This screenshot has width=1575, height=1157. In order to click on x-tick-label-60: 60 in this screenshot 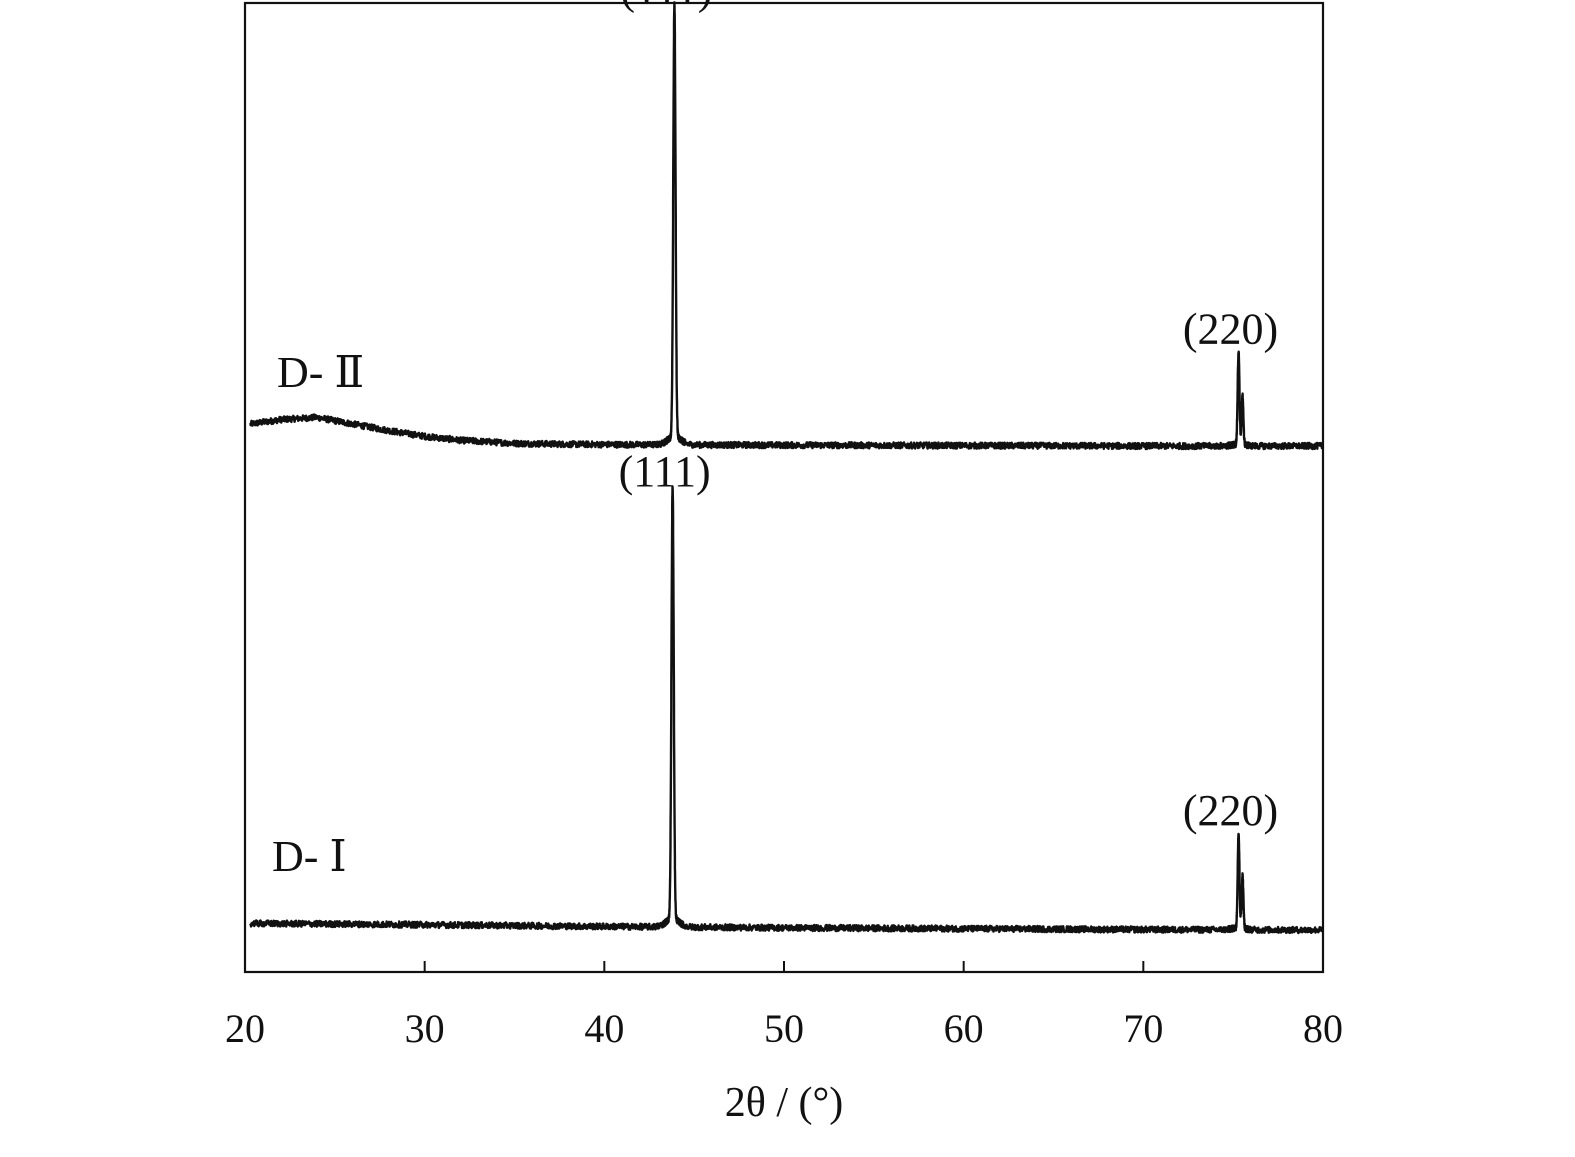, I will do `click(964, 1028)`.